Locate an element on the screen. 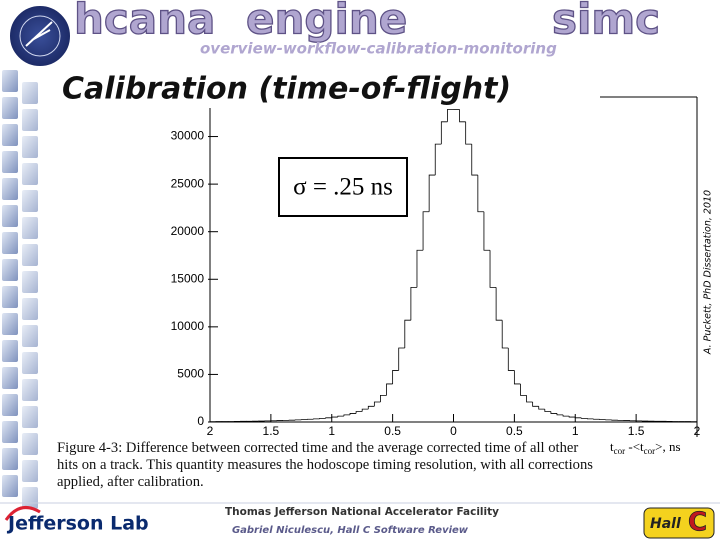  side-decoration is located at coordinates (20, 289).